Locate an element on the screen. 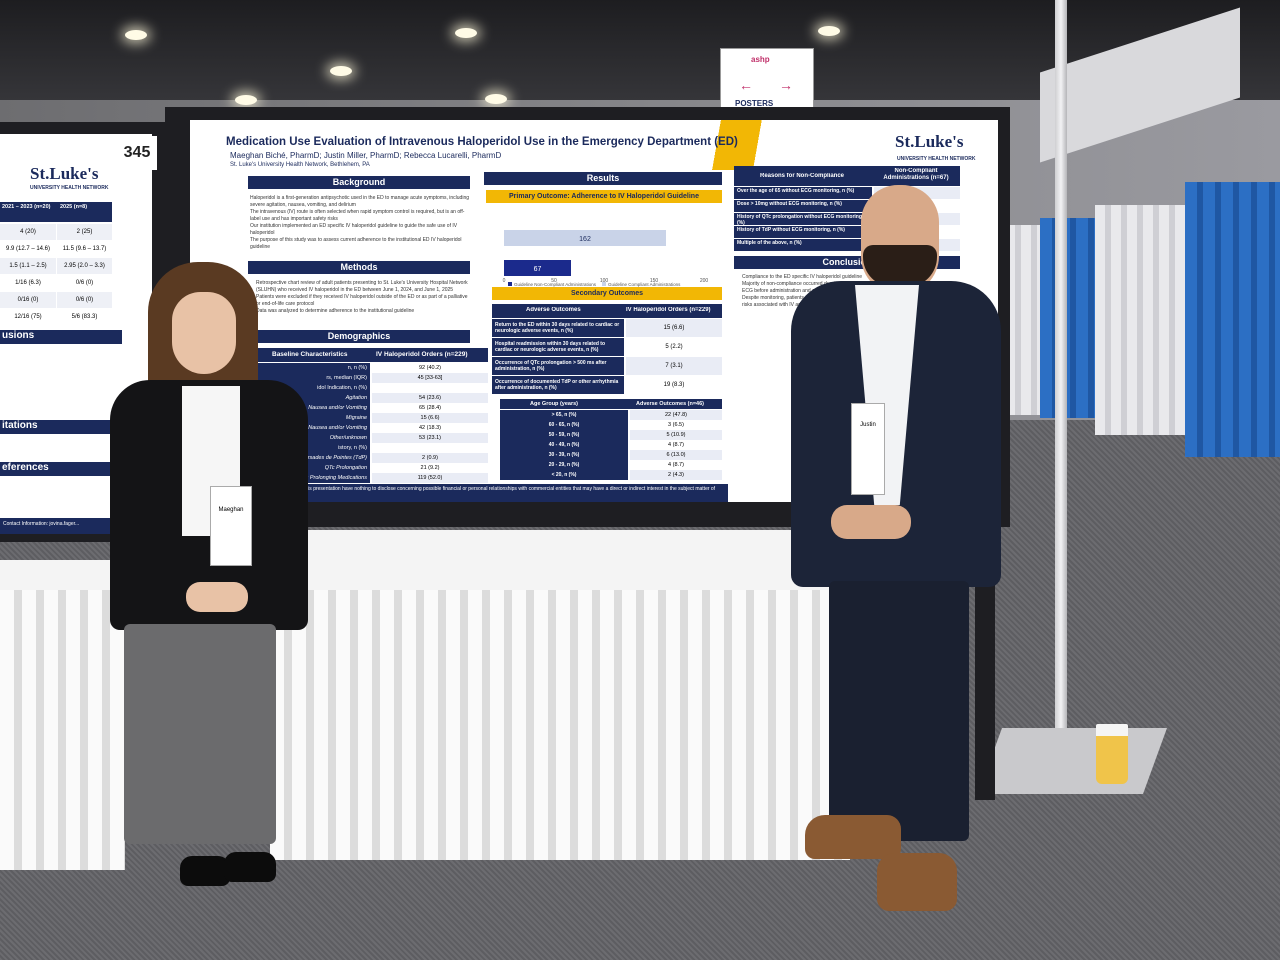 The width and height of the screenshot is (1280, 960). table-cell: 30 - 39, n (%) is located at coordinates (564, 455).